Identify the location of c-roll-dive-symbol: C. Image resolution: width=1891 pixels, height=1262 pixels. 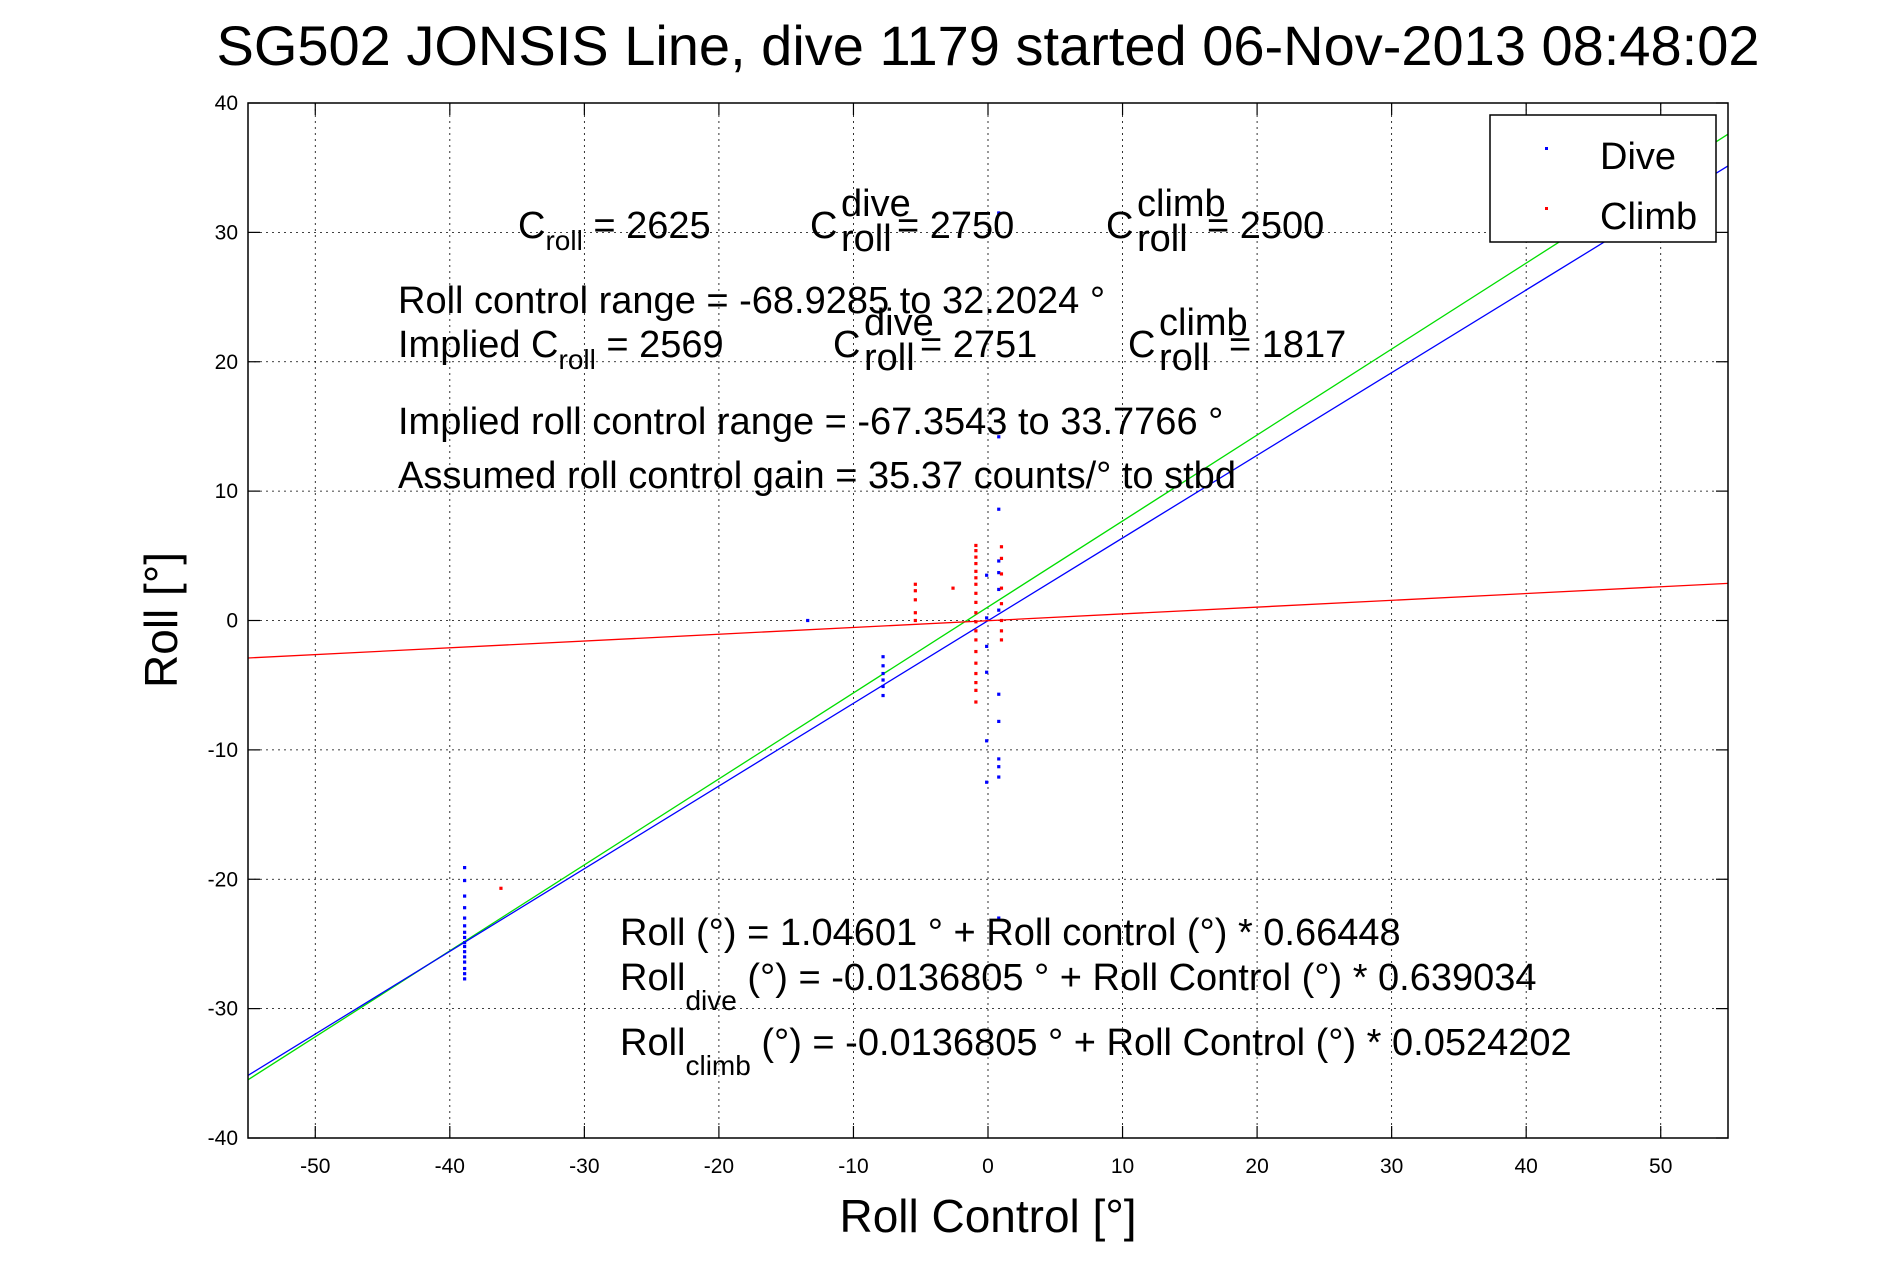
(823, 226).